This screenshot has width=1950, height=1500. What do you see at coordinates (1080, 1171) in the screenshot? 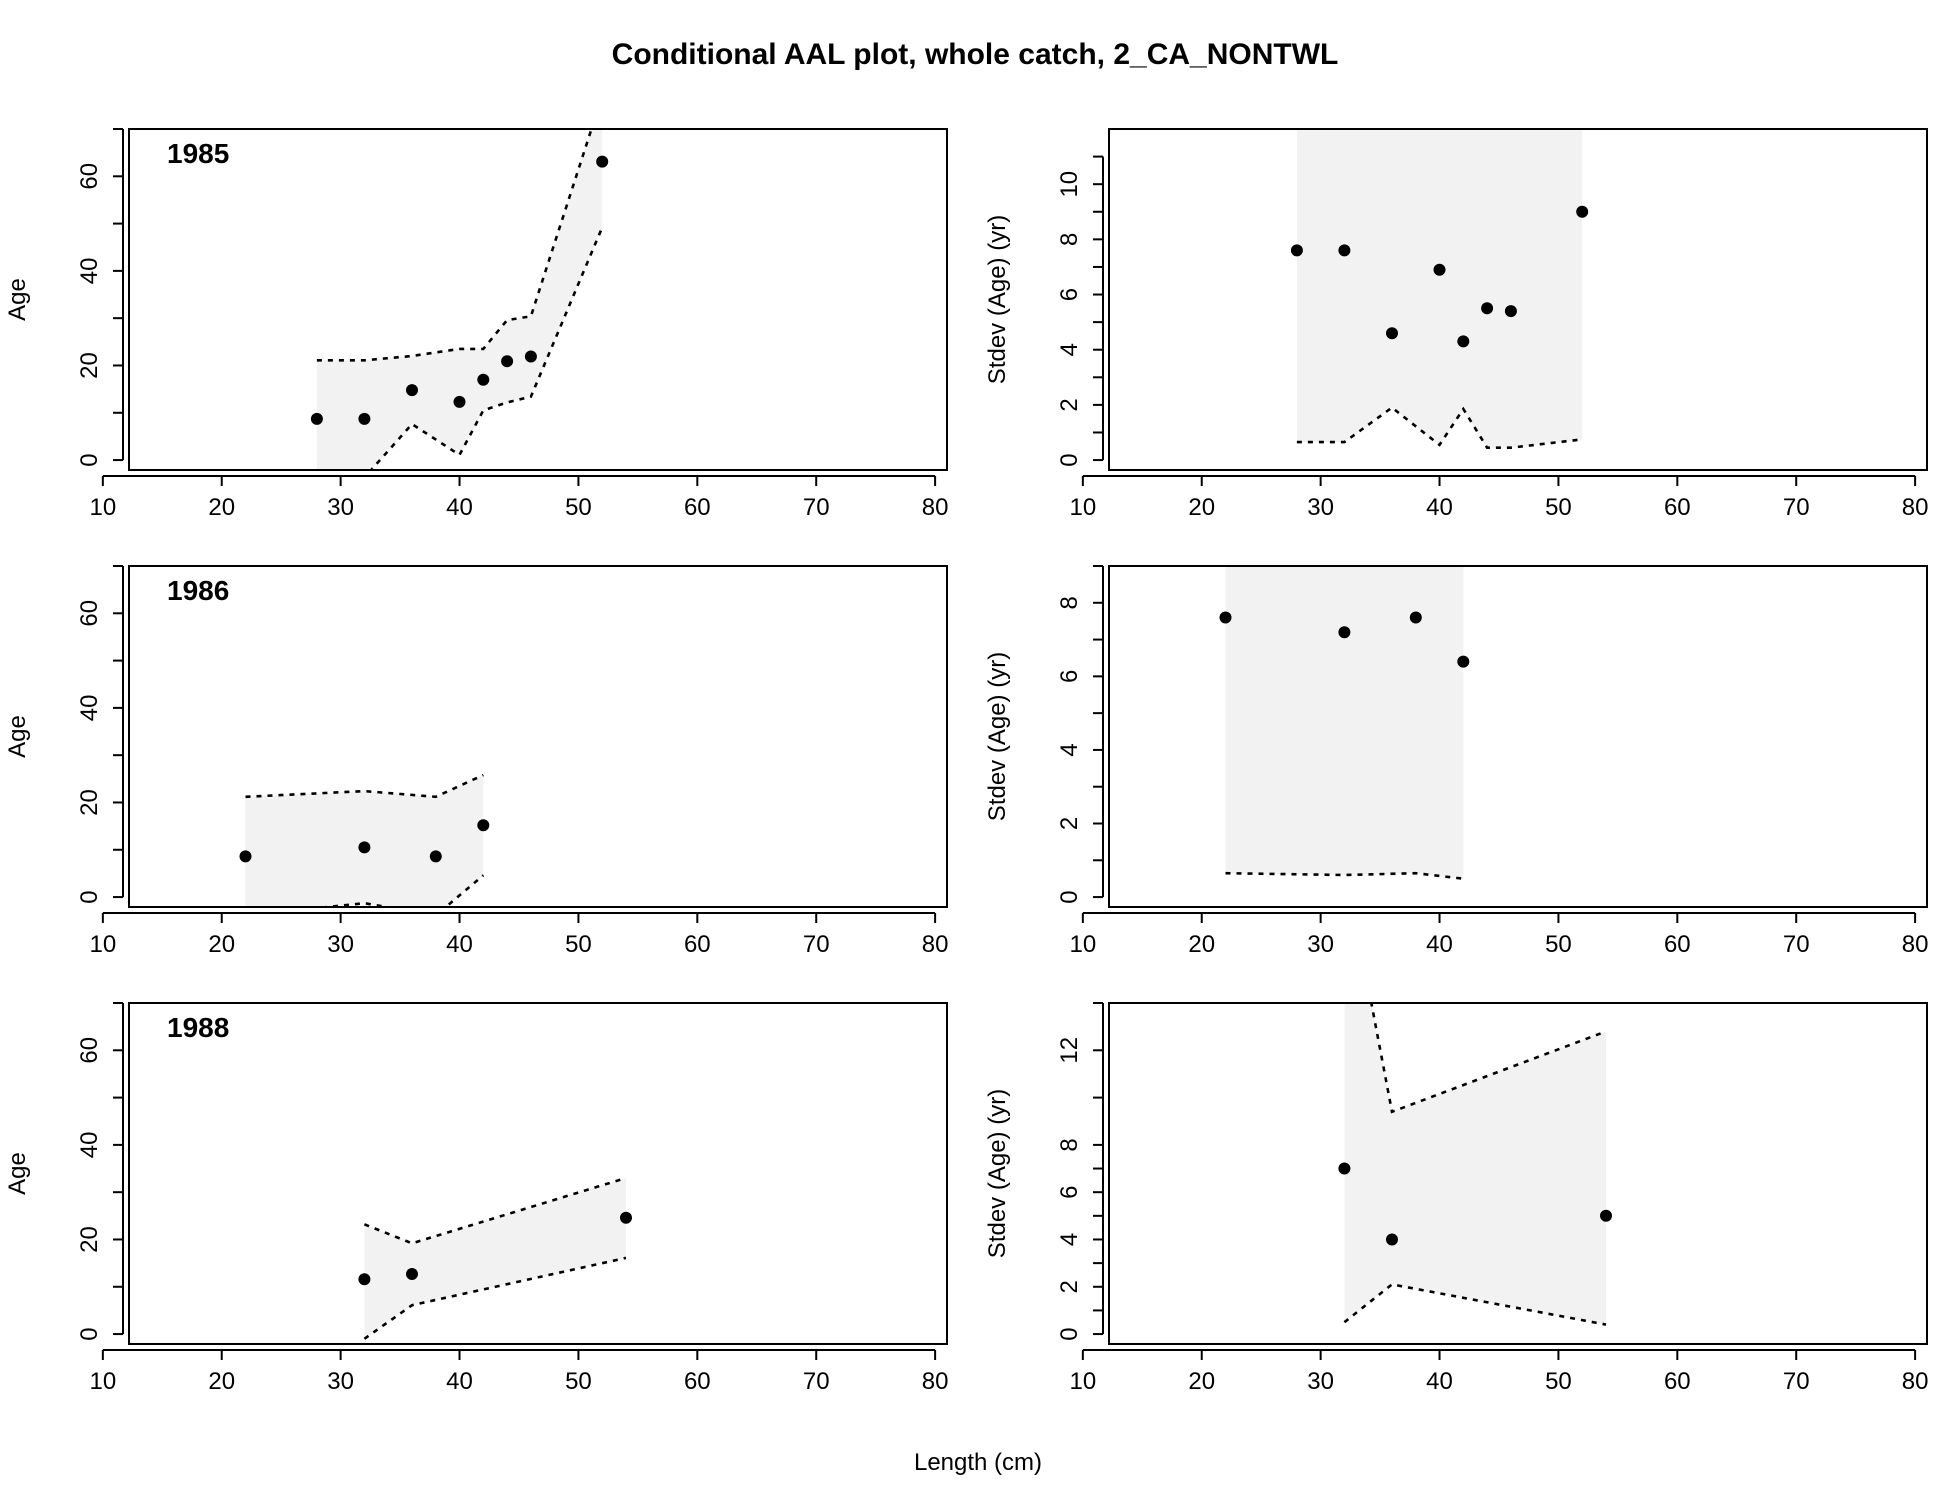
I see `y-axis: 0 2 4 6 8 12` at bounding box center [1080, 1171].